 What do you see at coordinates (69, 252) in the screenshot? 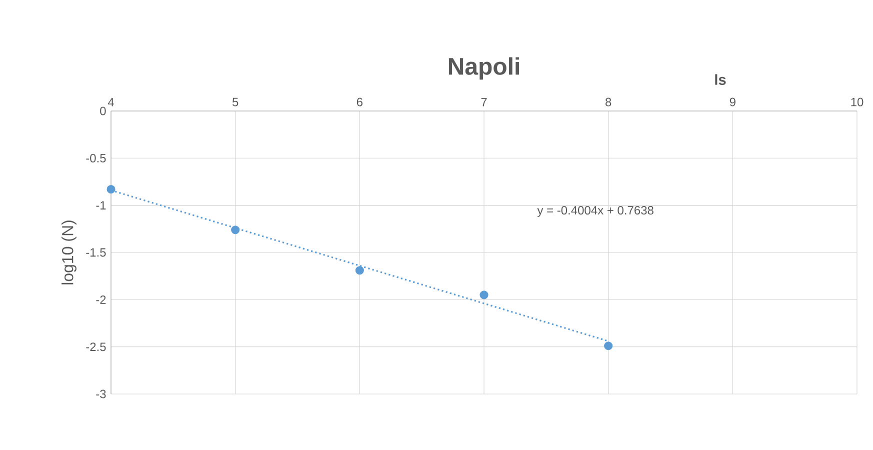
I see `y-axis-title: log10 (N)` at bounding box center [69, 252].